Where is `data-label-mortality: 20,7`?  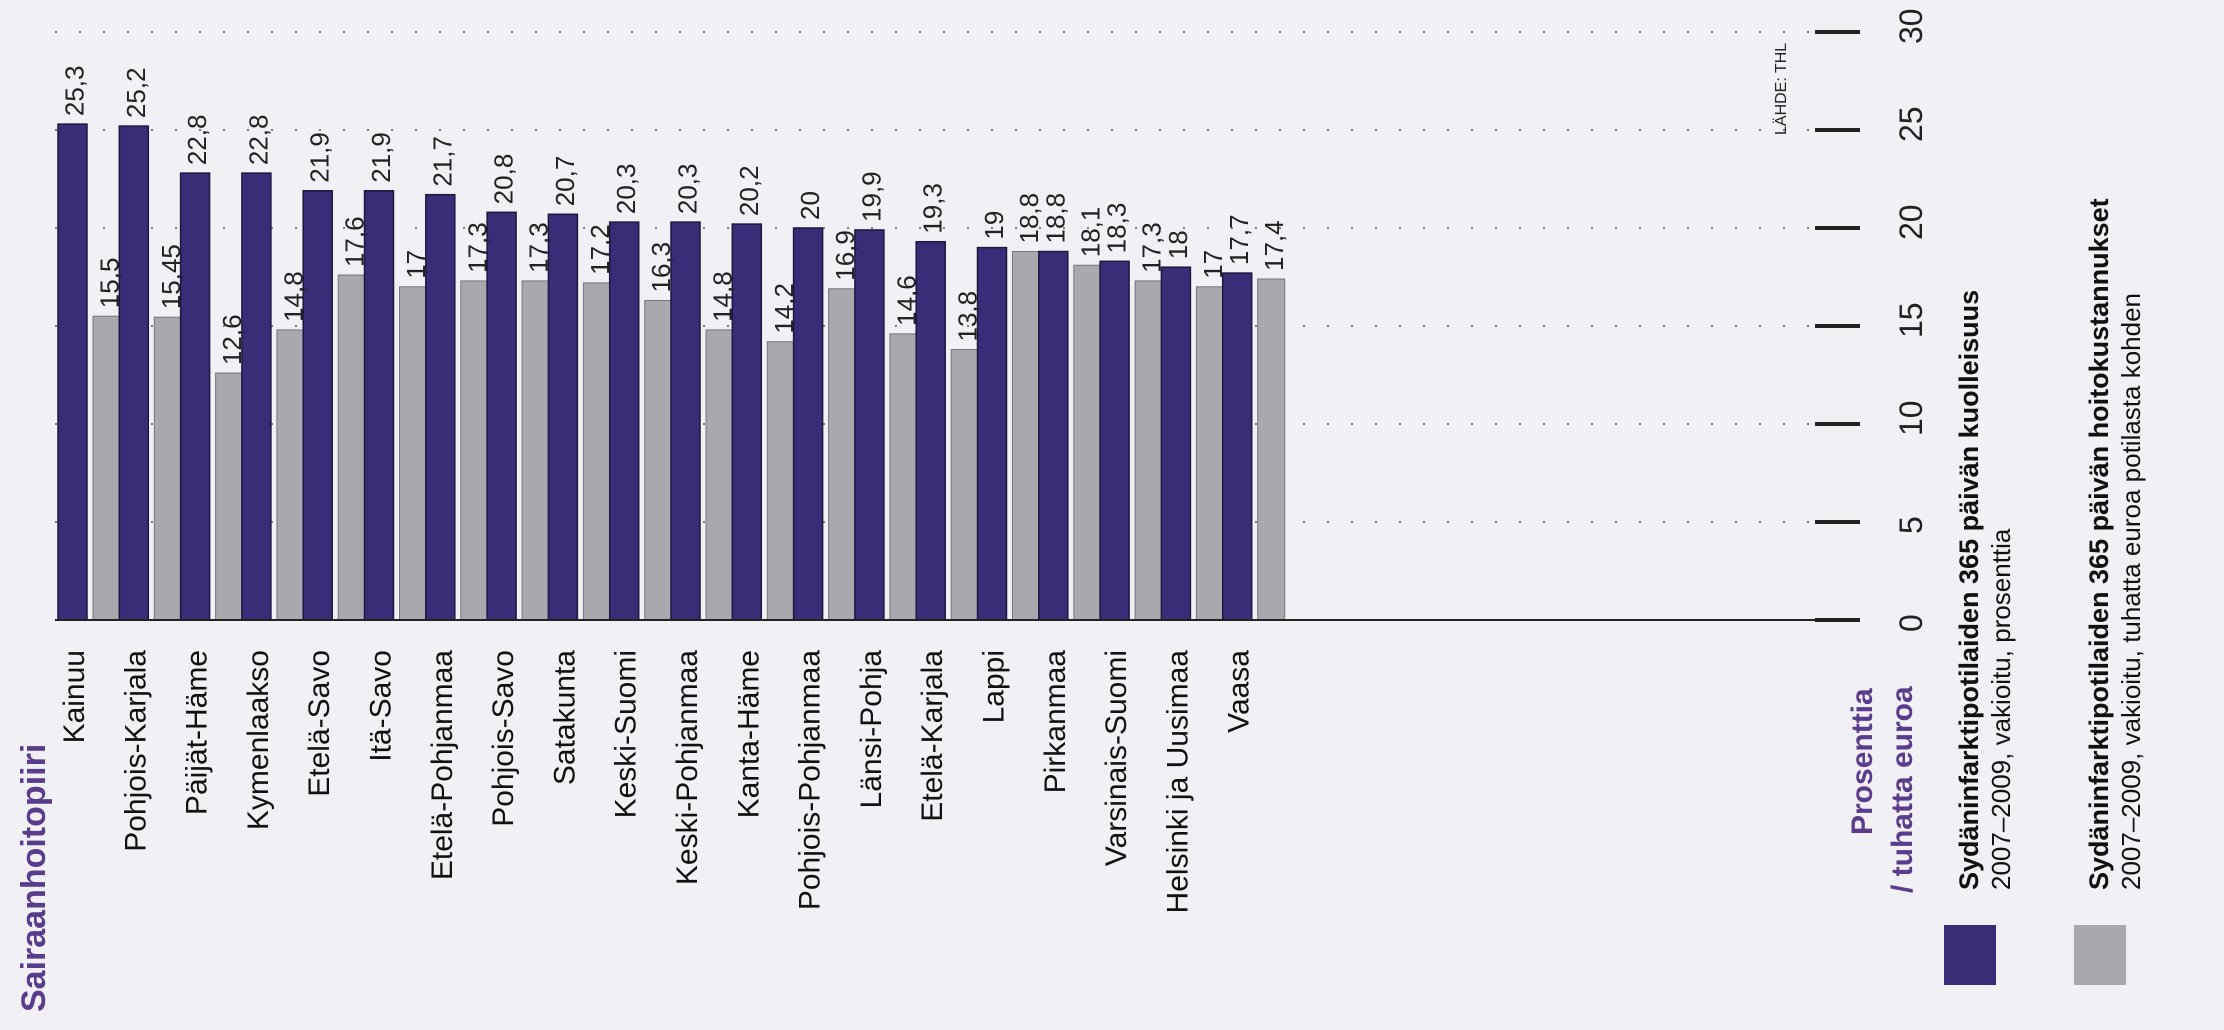 data-label-mortality: 20,7 is located at coordinates (565, 181).